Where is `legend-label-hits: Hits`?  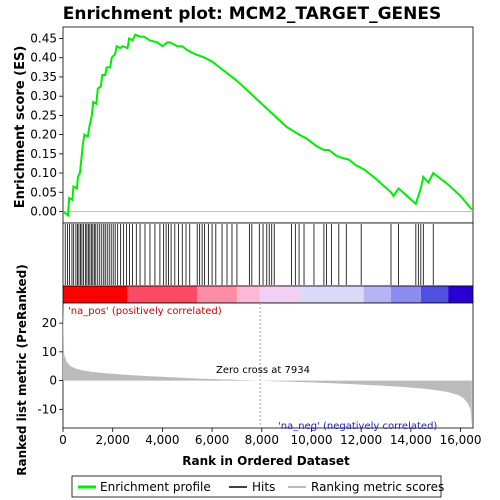
legend-label-hits: Hits is located at coordinates (263, 487).